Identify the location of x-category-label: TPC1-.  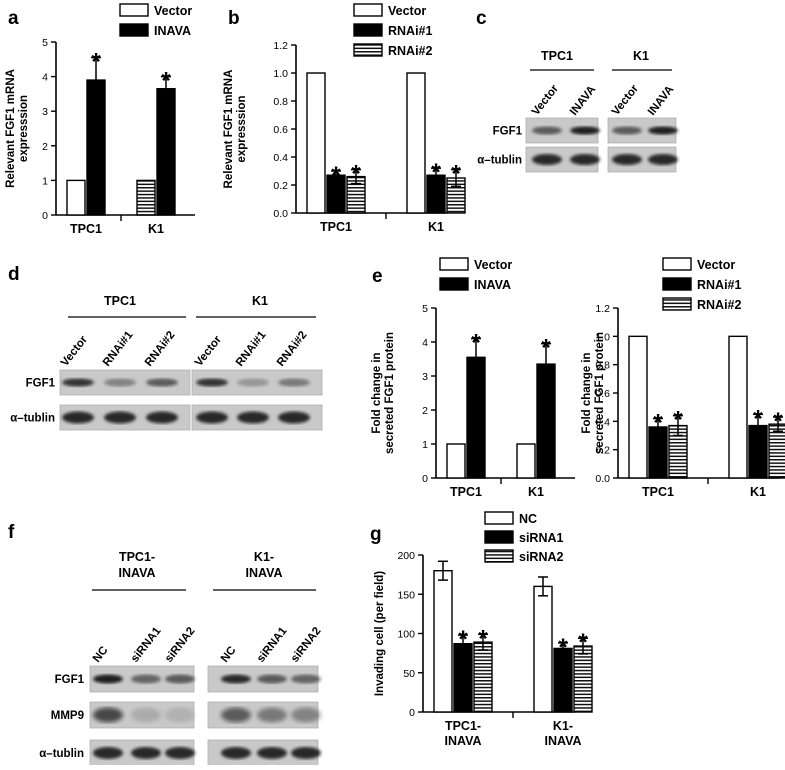
(463, 726).